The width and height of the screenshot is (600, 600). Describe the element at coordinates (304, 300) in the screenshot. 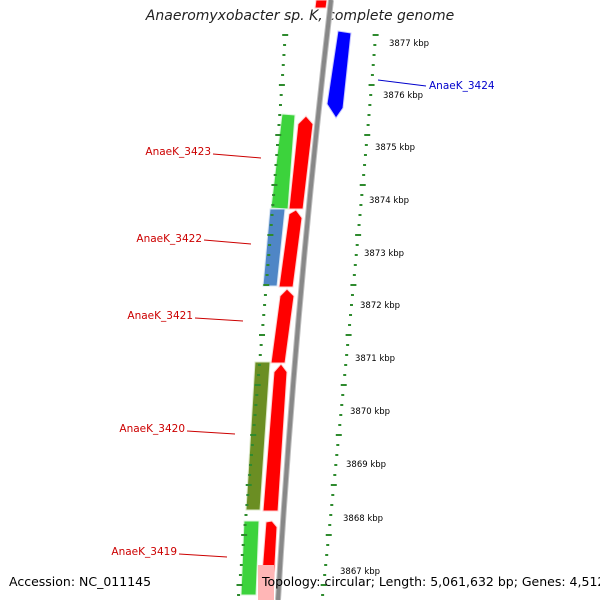

I see `genome-backbone` at that location.